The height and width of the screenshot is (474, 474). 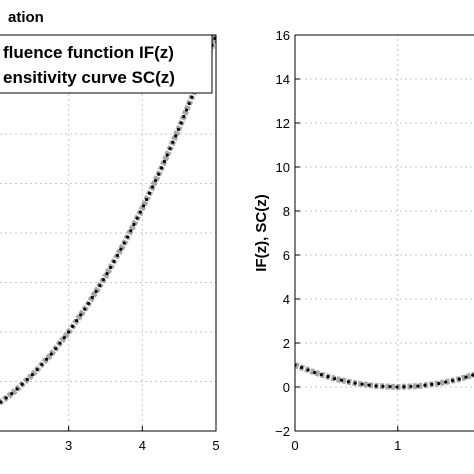 I want to click on right-series-influence-function, so click(x=384, y=376).